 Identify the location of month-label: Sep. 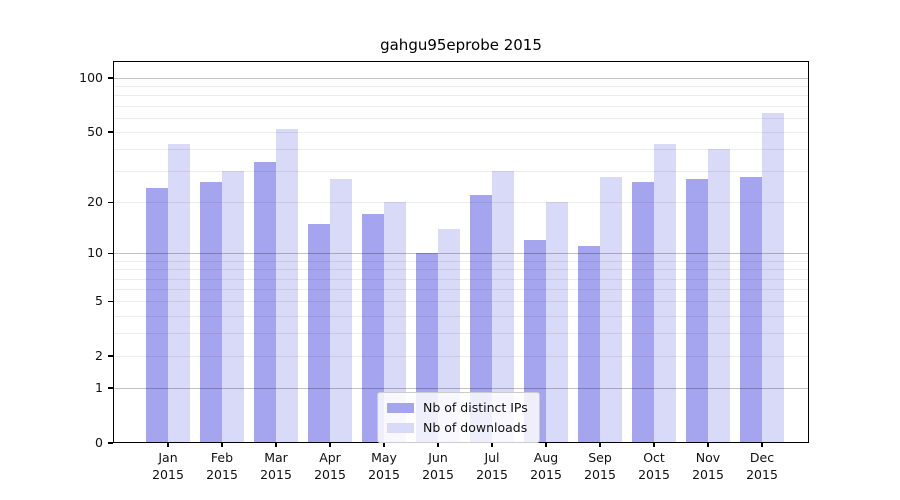
(600, 457).